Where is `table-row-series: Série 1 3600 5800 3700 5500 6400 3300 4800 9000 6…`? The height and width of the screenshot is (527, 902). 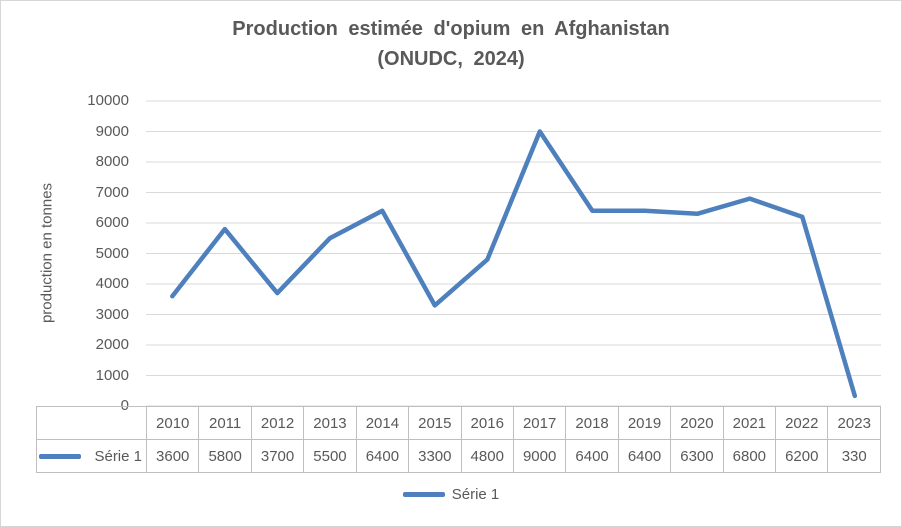 table-row-series: Série 1 3600 5800 3700 5500 6400 3300 4800 9000 6… is located at coordinates (458, 456).